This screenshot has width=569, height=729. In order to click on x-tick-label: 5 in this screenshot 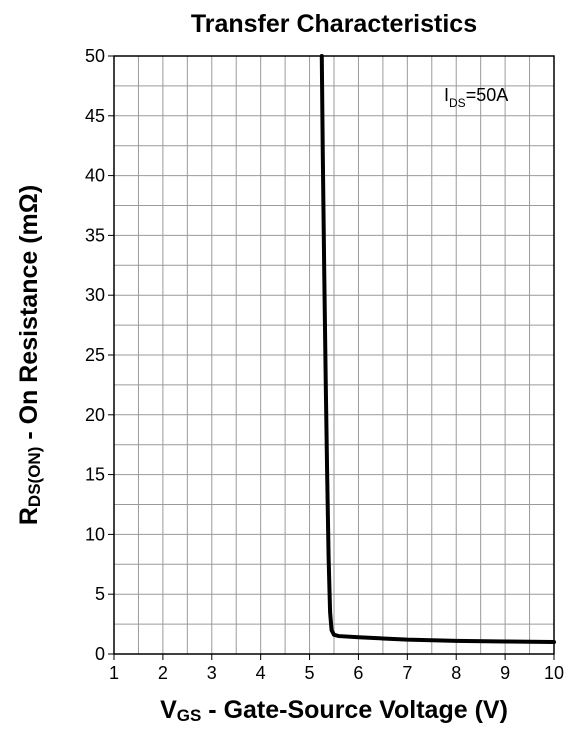, I will do `click(310, 673)`.